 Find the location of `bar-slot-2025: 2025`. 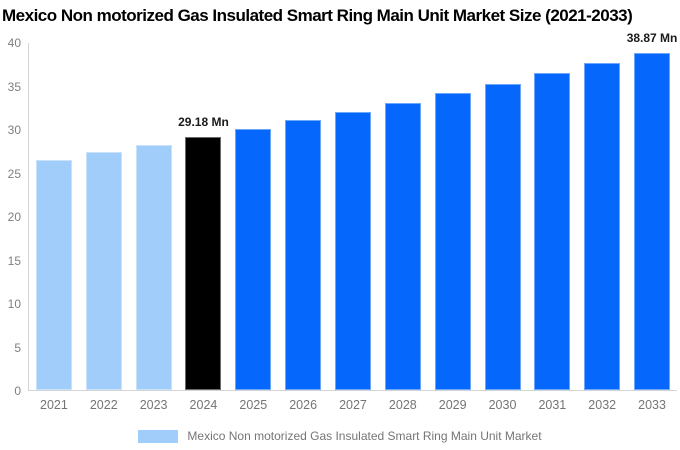

bar-slot-2025: 2025 is located at coordinates (253, 227).